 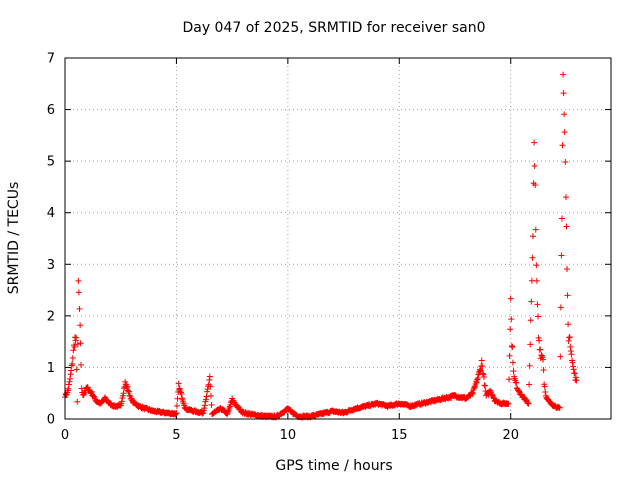 What do you see at coordinates (51, 420) in the screenshot?
I see `y-tick-label: 0` at bounding box center [51, 420].